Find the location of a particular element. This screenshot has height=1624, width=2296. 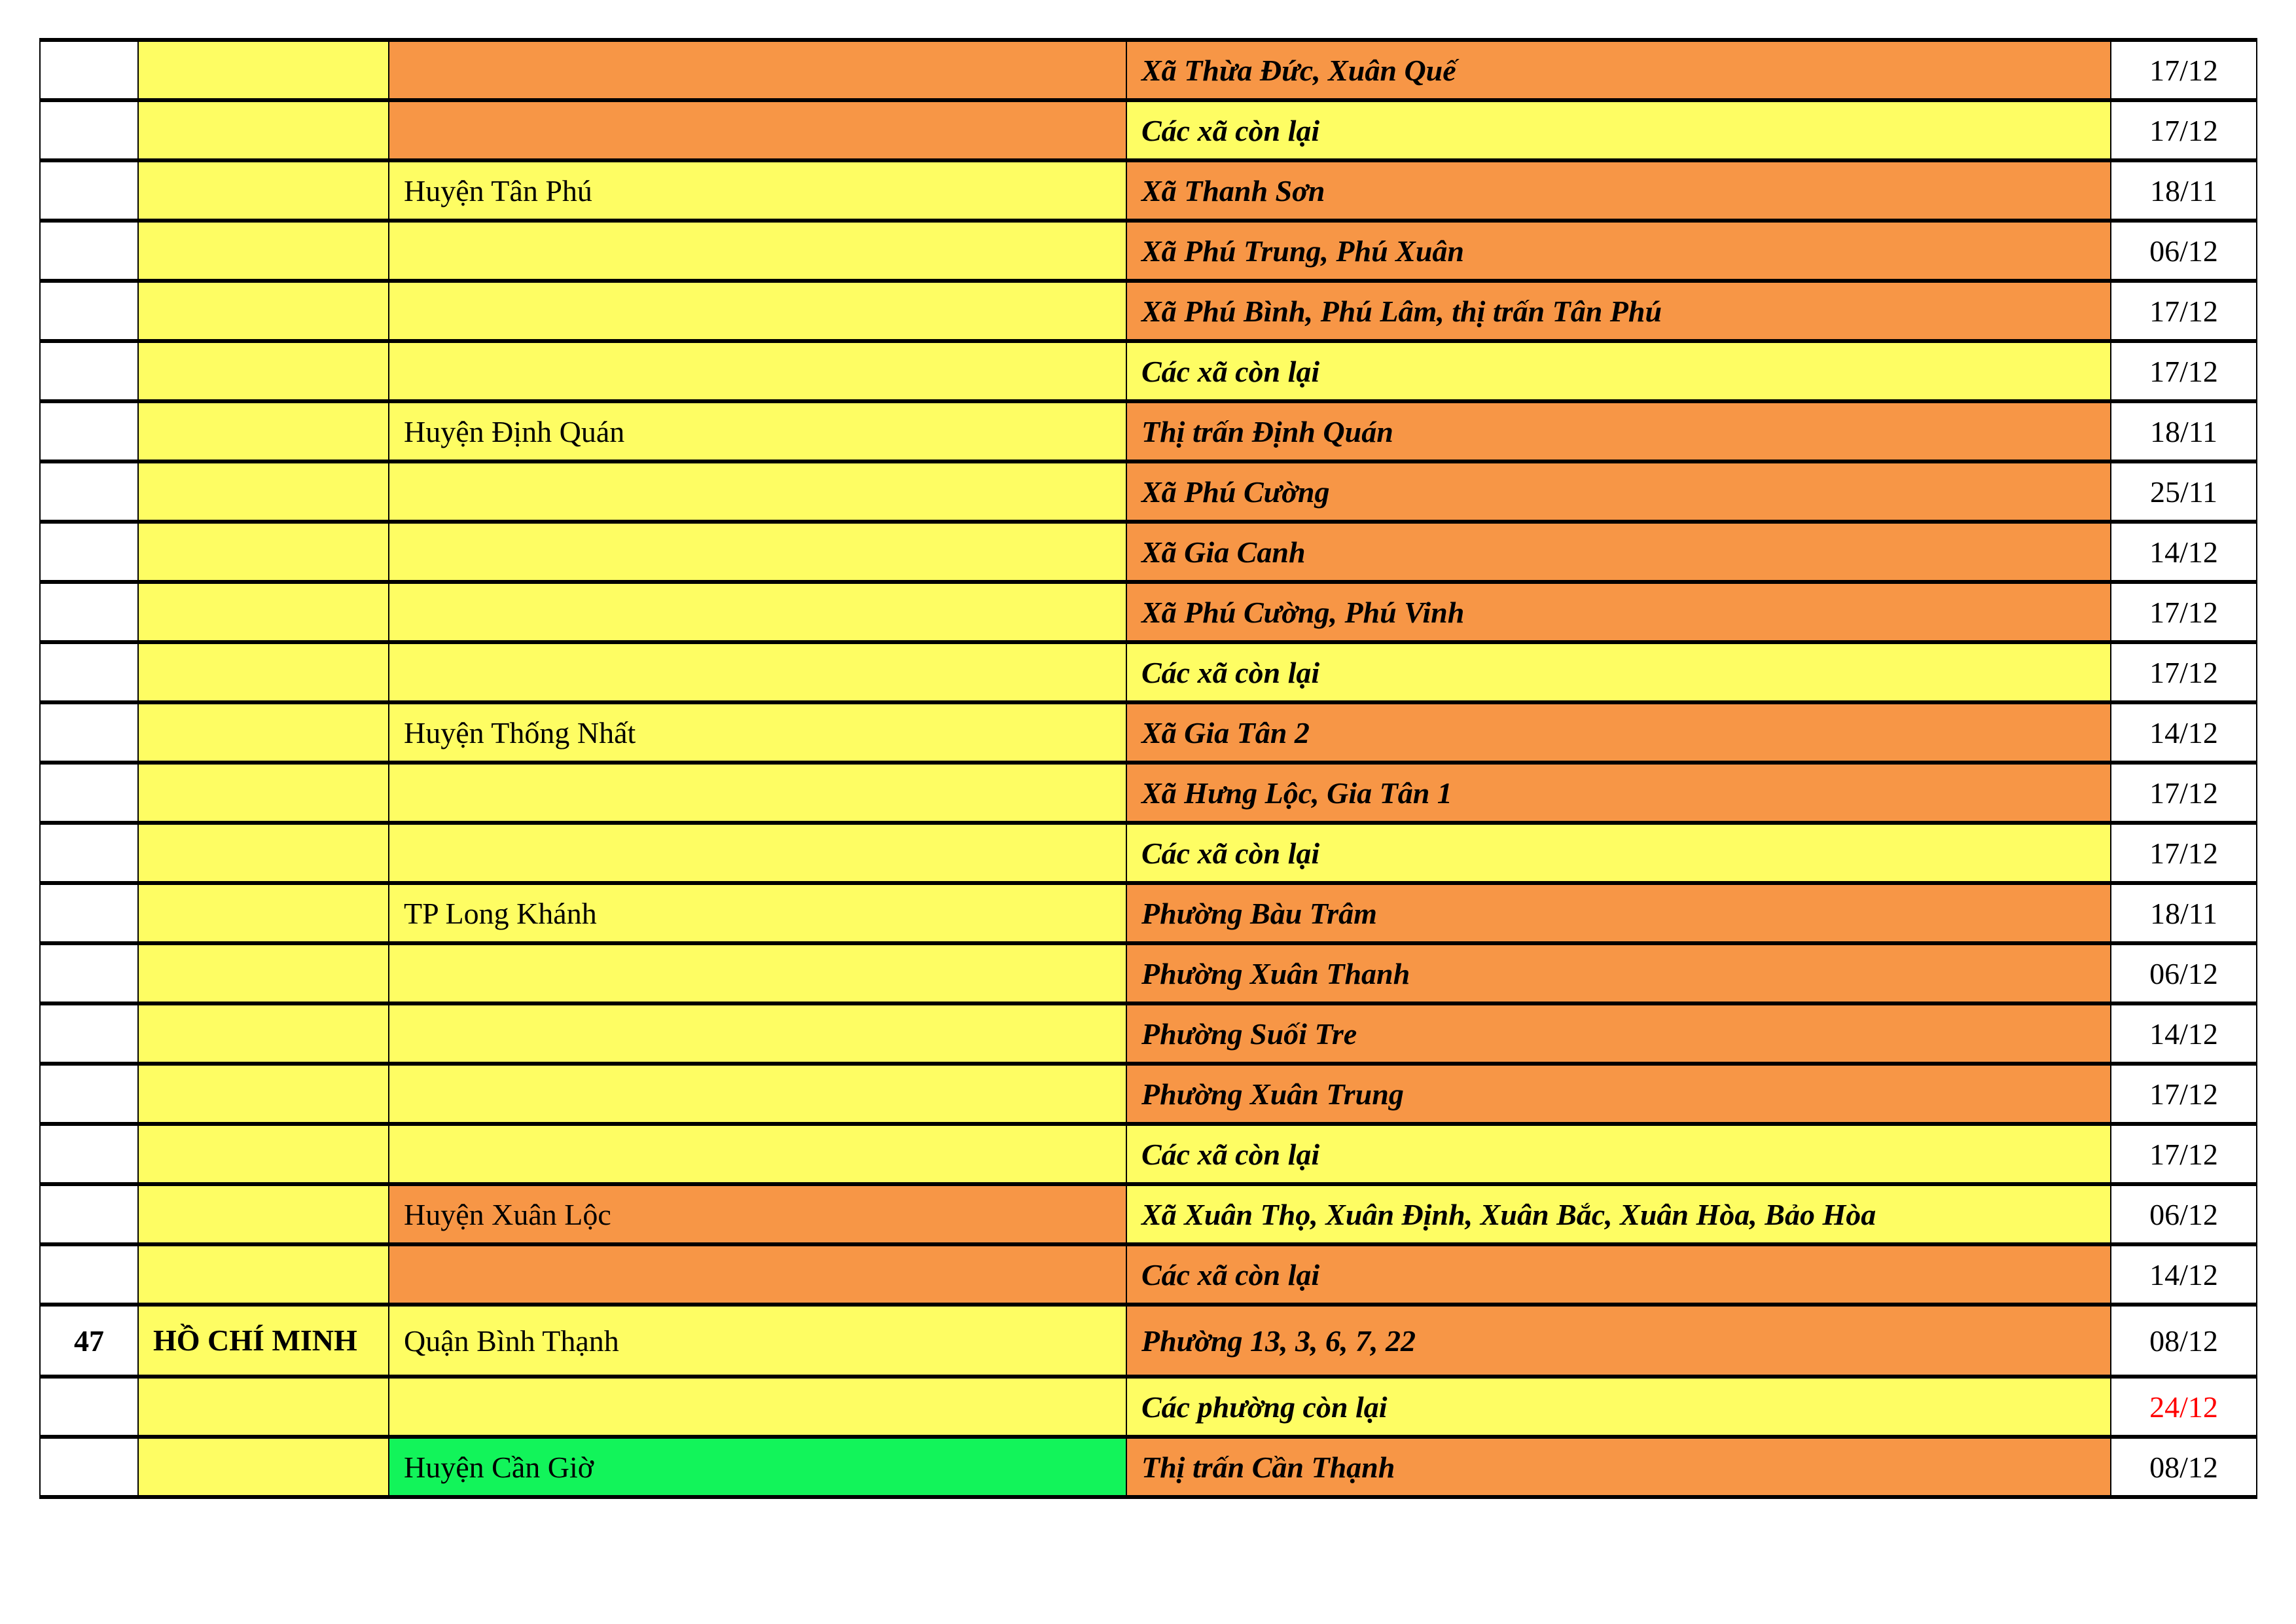

ward-cell: Xã Phú Cường is located at coordinates (1618, 492).